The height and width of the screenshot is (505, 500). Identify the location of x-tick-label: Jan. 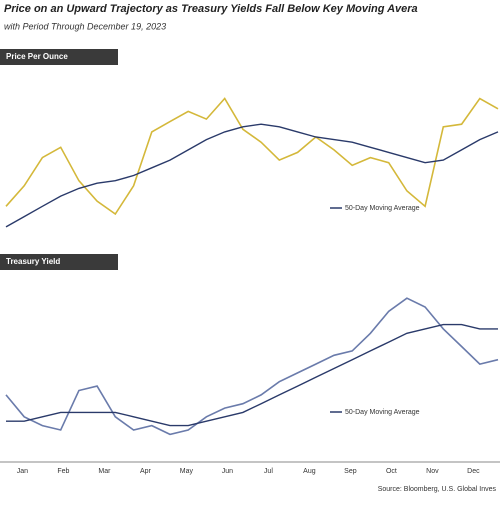
(22, 471).